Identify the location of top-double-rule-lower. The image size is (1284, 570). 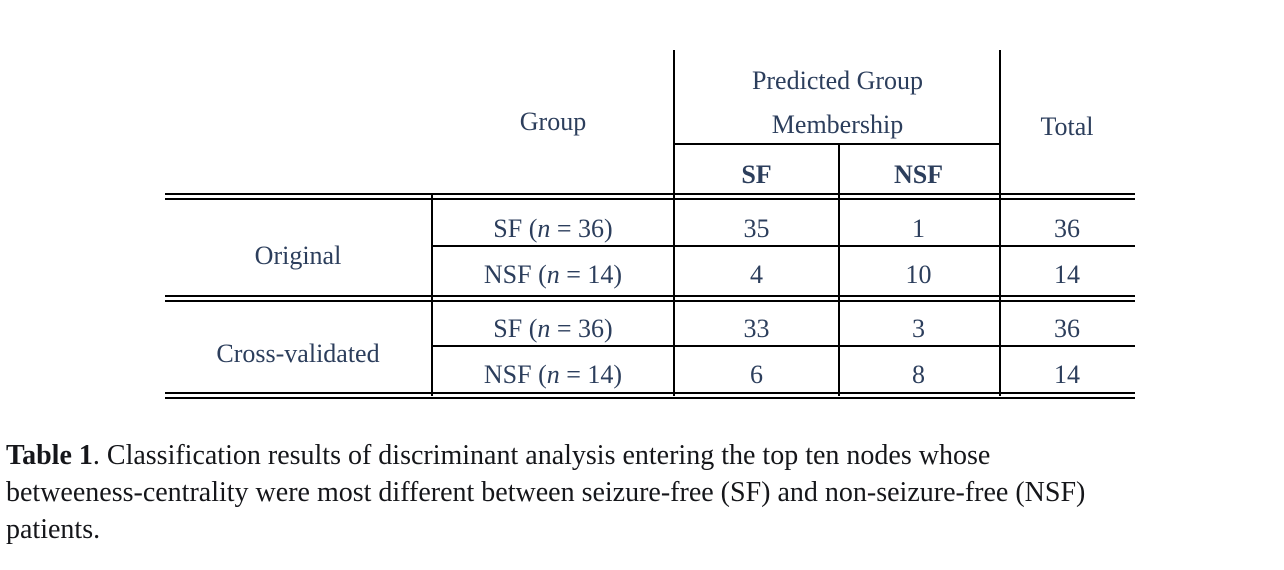
(650, 199).